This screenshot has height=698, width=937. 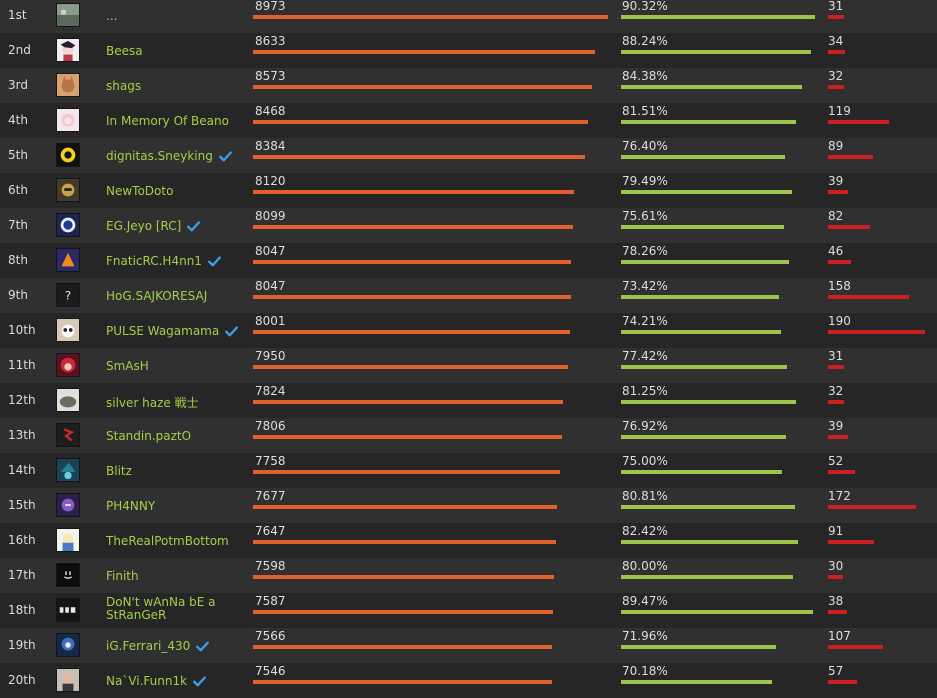 What do you see at coordinates (270, 601) in the screenshot?
I see `score-value: 7587` at bounding box center [270, 601].